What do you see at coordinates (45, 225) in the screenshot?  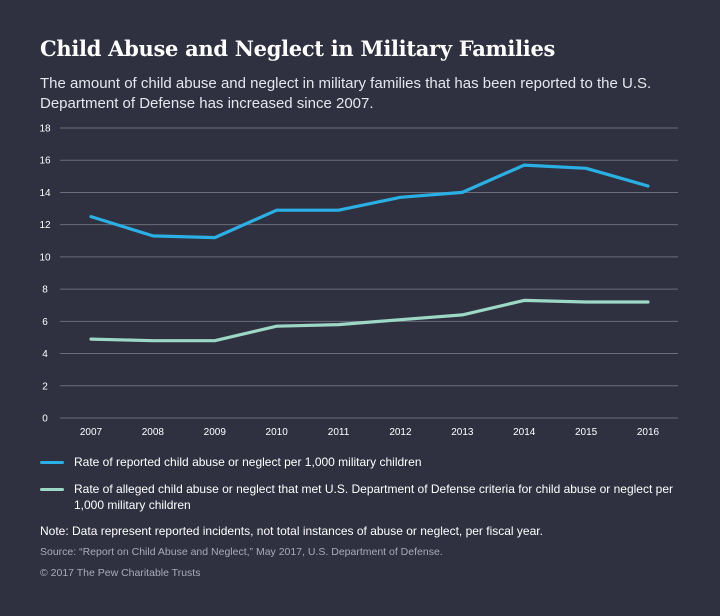 I see `y-tick-label: 12` at bounding box center [45, 225].